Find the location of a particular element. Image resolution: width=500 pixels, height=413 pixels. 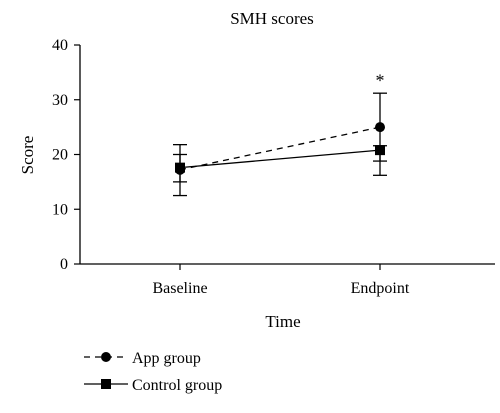

y-tick-label: 30 is located at coordinates (60, 100).